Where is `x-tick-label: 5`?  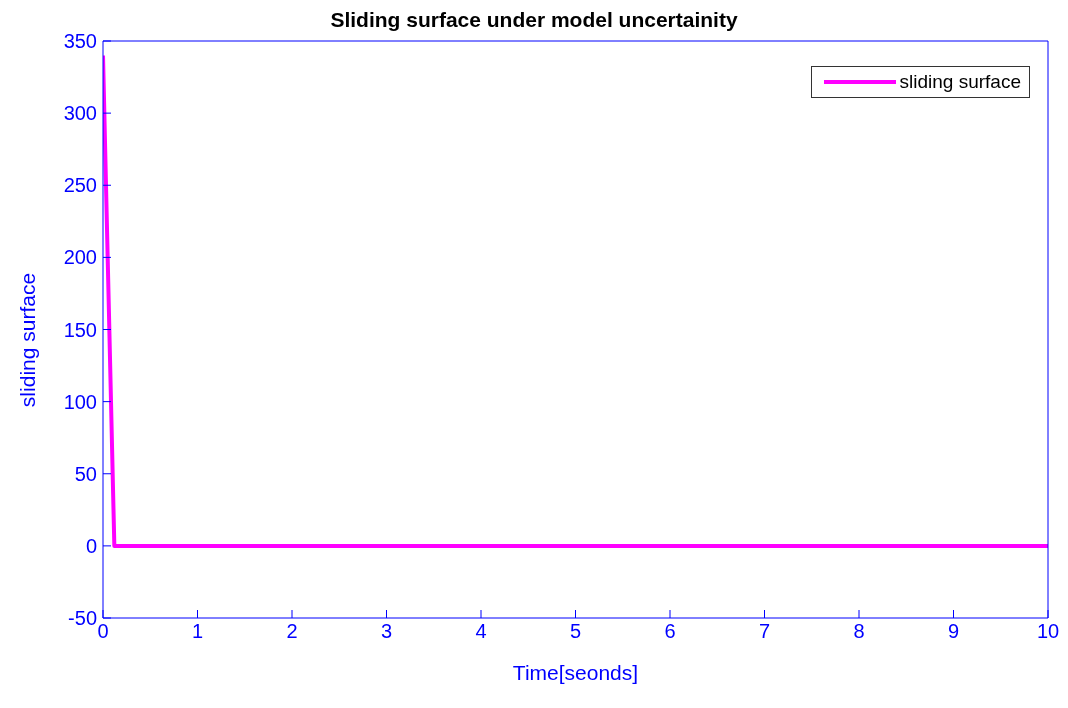
x-tick-label: 5 is located at coordinates (575, 631).